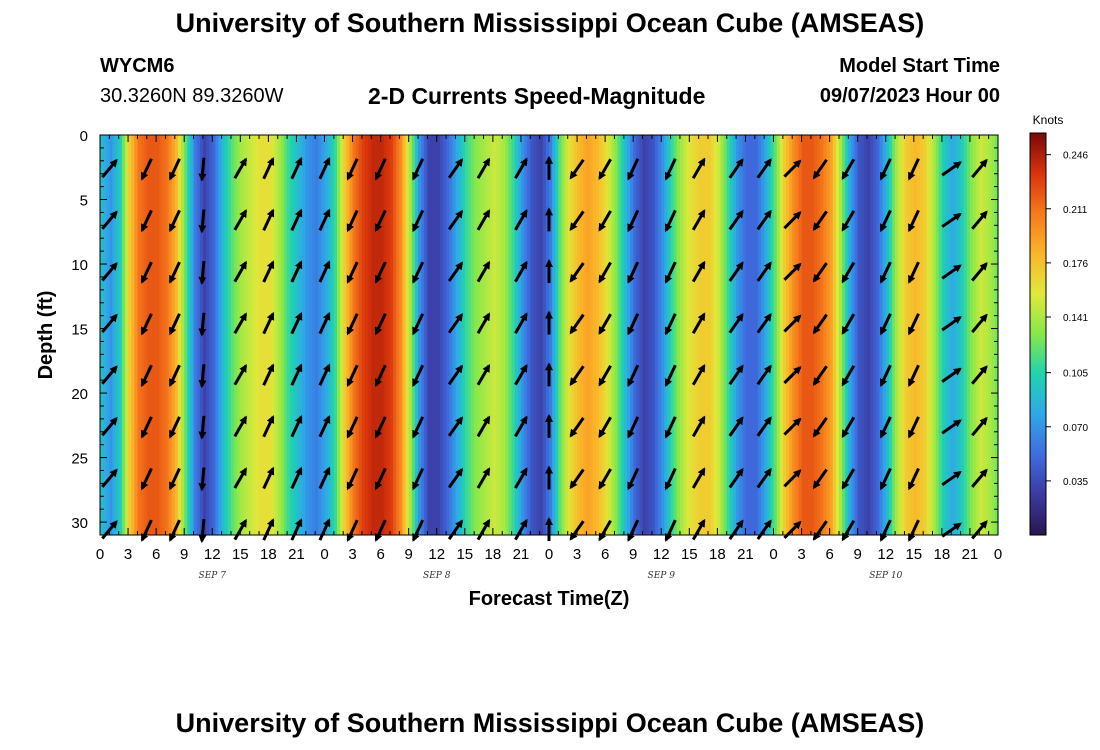  Describe the element at coordinates (268, 554) in the screenshot. I see `x-tick-label: 18` at that location.